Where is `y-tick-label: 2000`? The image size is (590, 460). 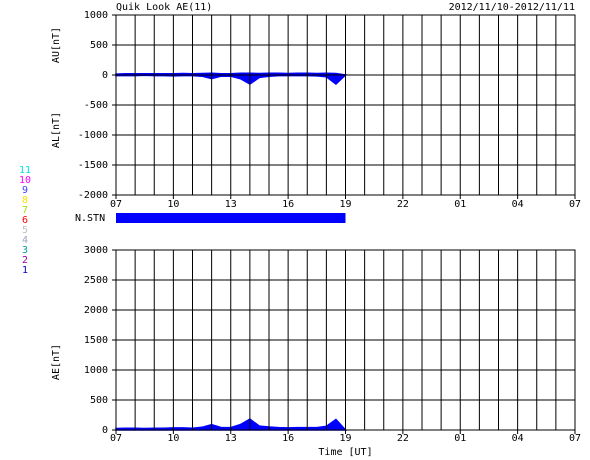
y-tick-label: 2000 is located at coordinates (96, 310).